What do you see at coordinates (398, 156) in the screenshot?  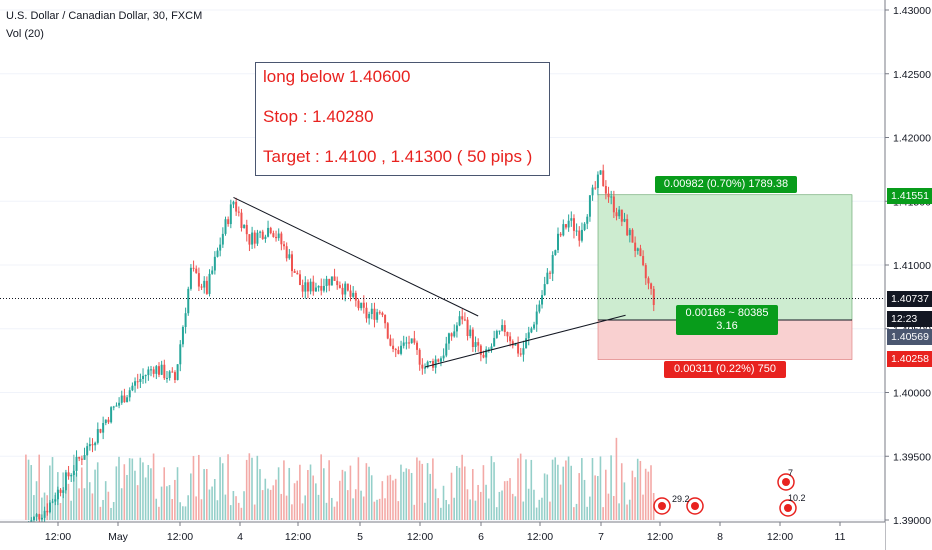 I see `note-target-line: Target : 1.4100 , 1.41300 ( 50 pips )` at bounding box center [398, 156].